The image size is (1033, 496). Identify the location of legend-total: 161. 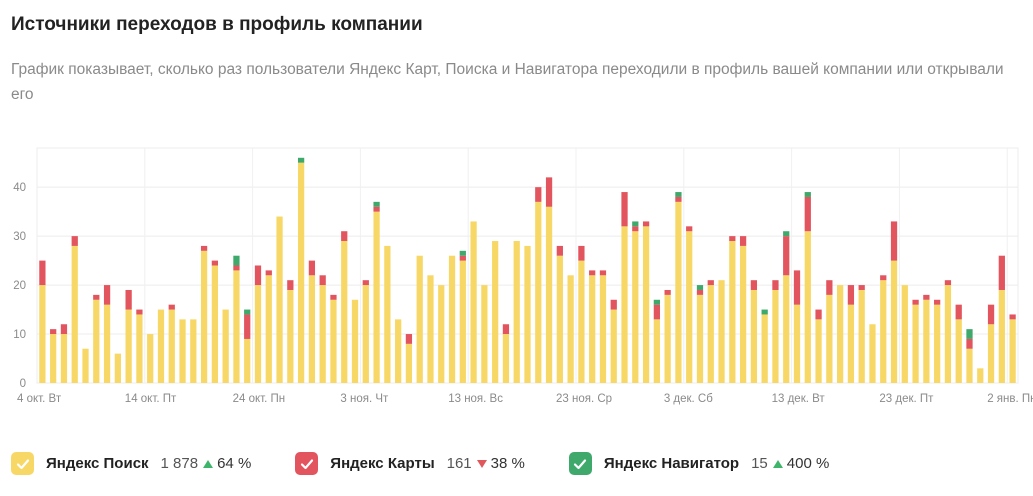
(459, 463).